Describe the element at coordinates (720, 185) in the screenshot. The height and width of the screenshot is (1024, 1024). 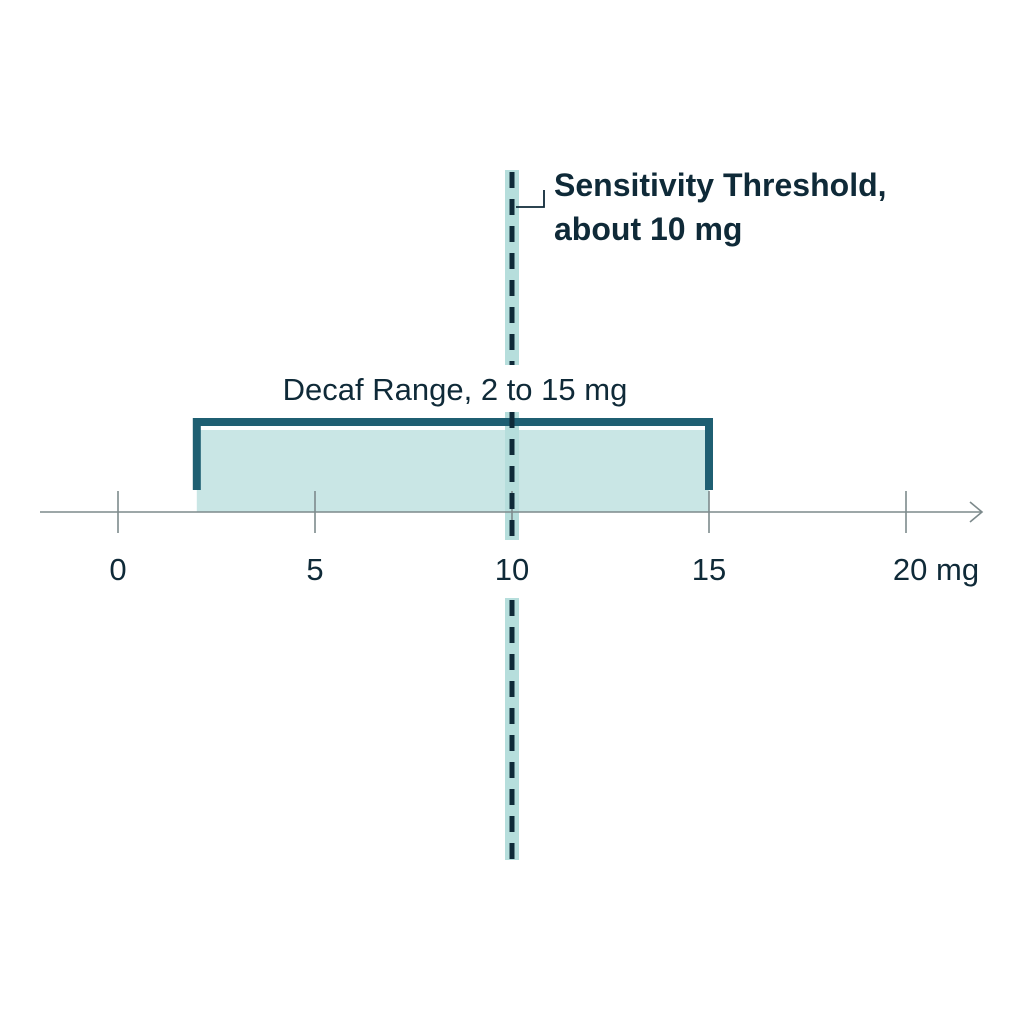
I see `threshold-label-line1: Sensitivity Threshold,` at that location.